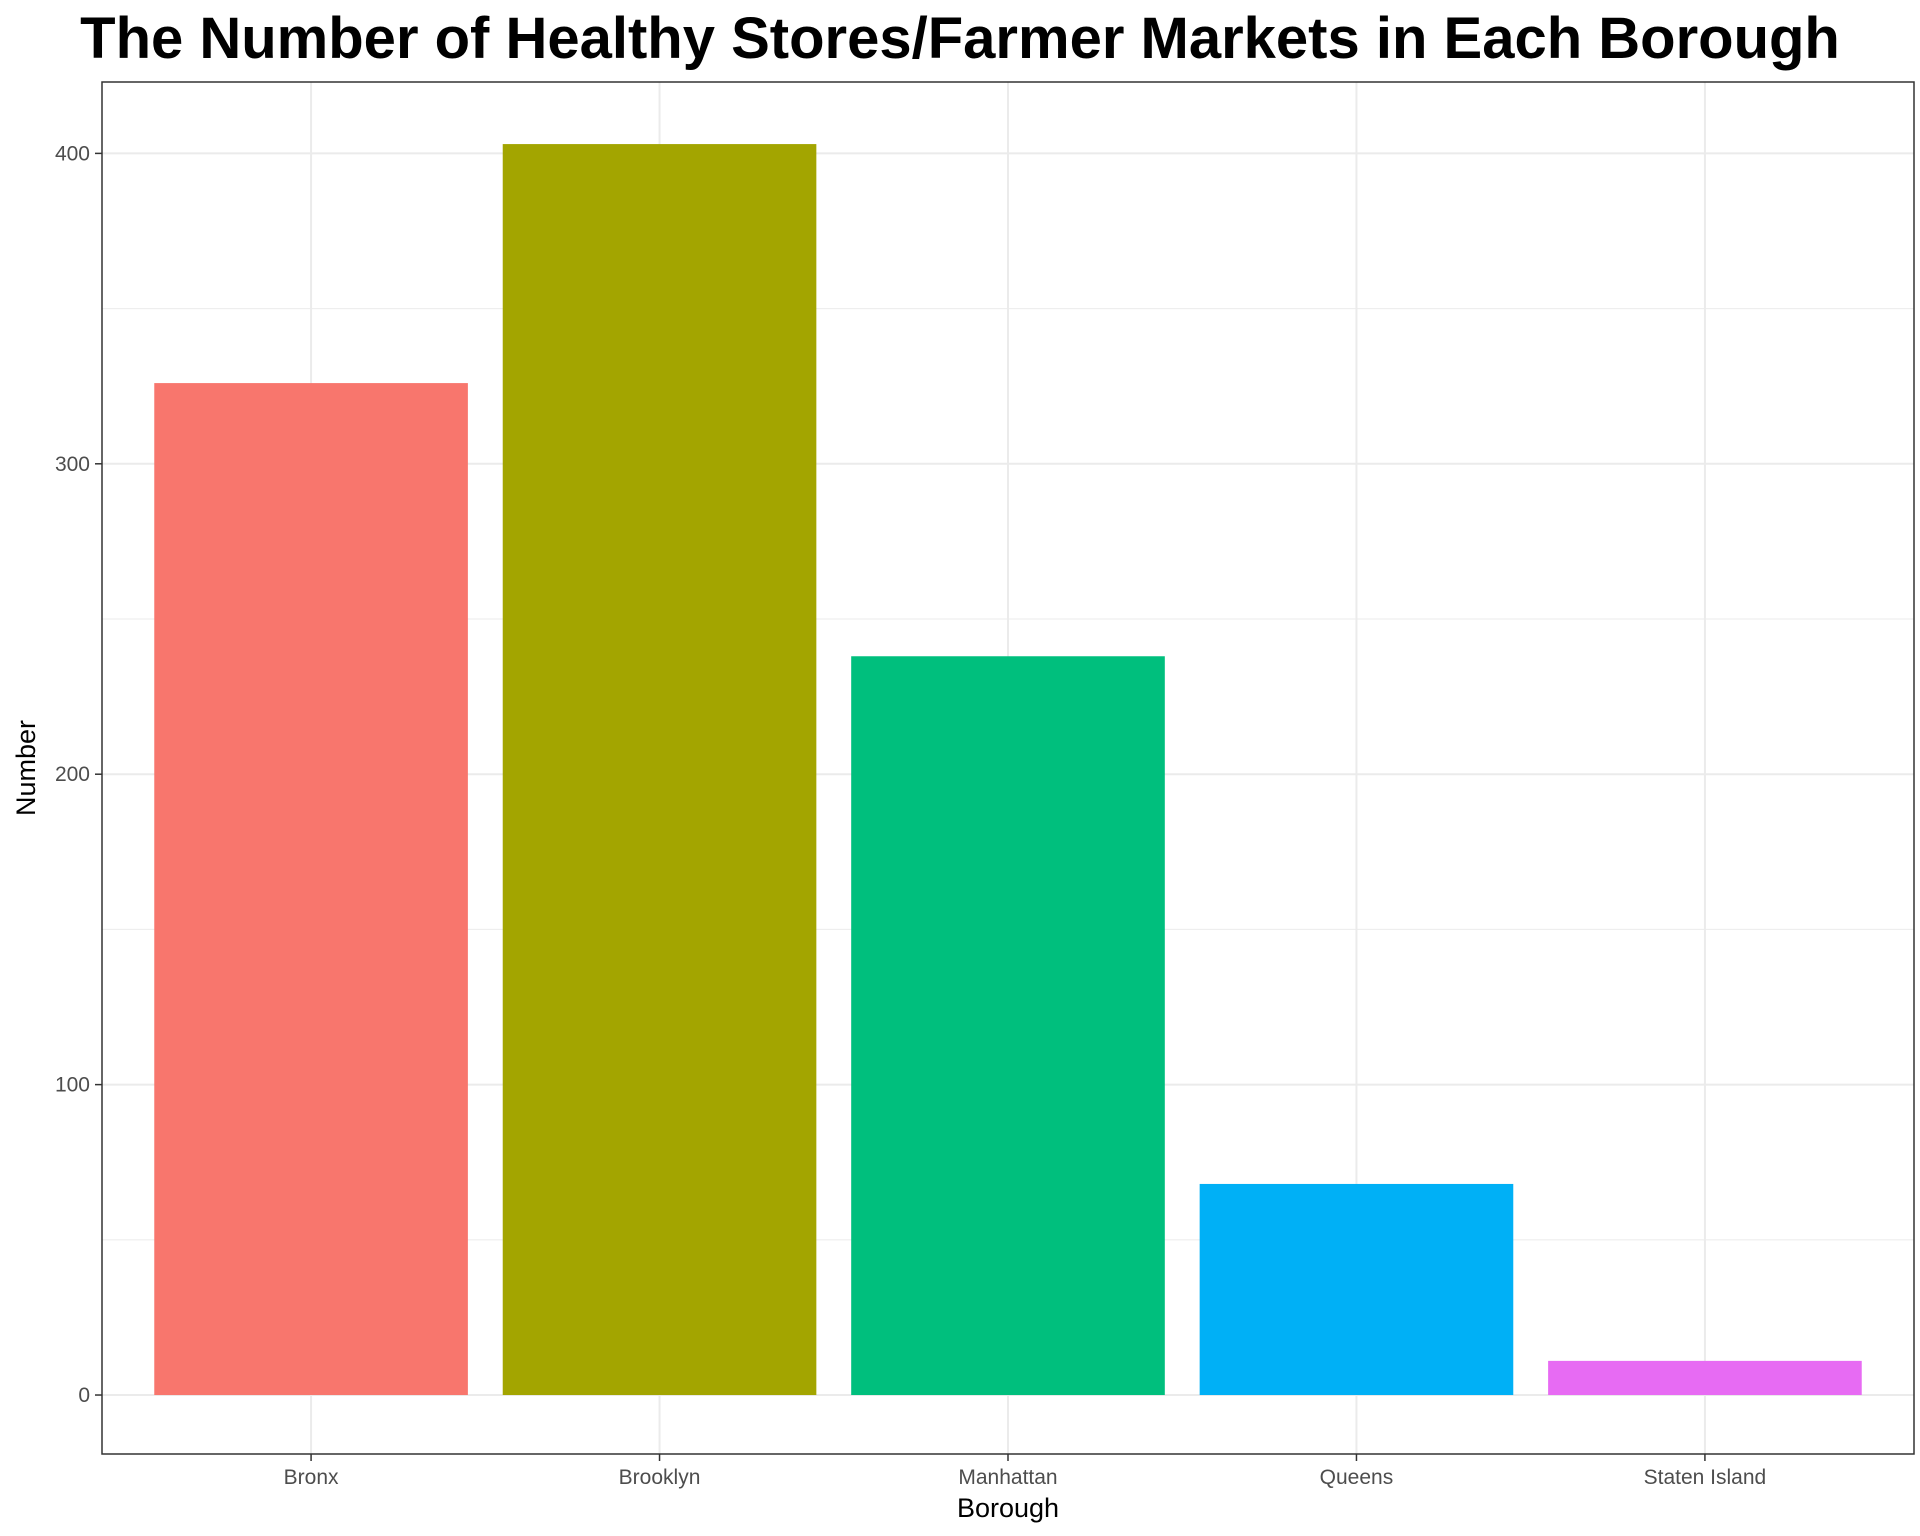  What do you see at coordinates (72, 153) in the screenshot?
I see `y-tick-label: 400` at bounding box center [72, 153].